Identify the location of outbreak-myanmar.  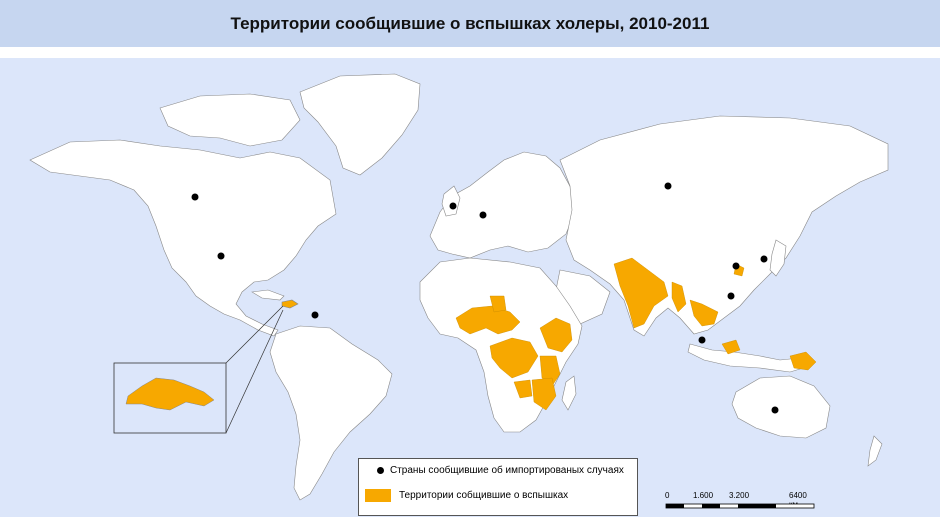
(679, 297).